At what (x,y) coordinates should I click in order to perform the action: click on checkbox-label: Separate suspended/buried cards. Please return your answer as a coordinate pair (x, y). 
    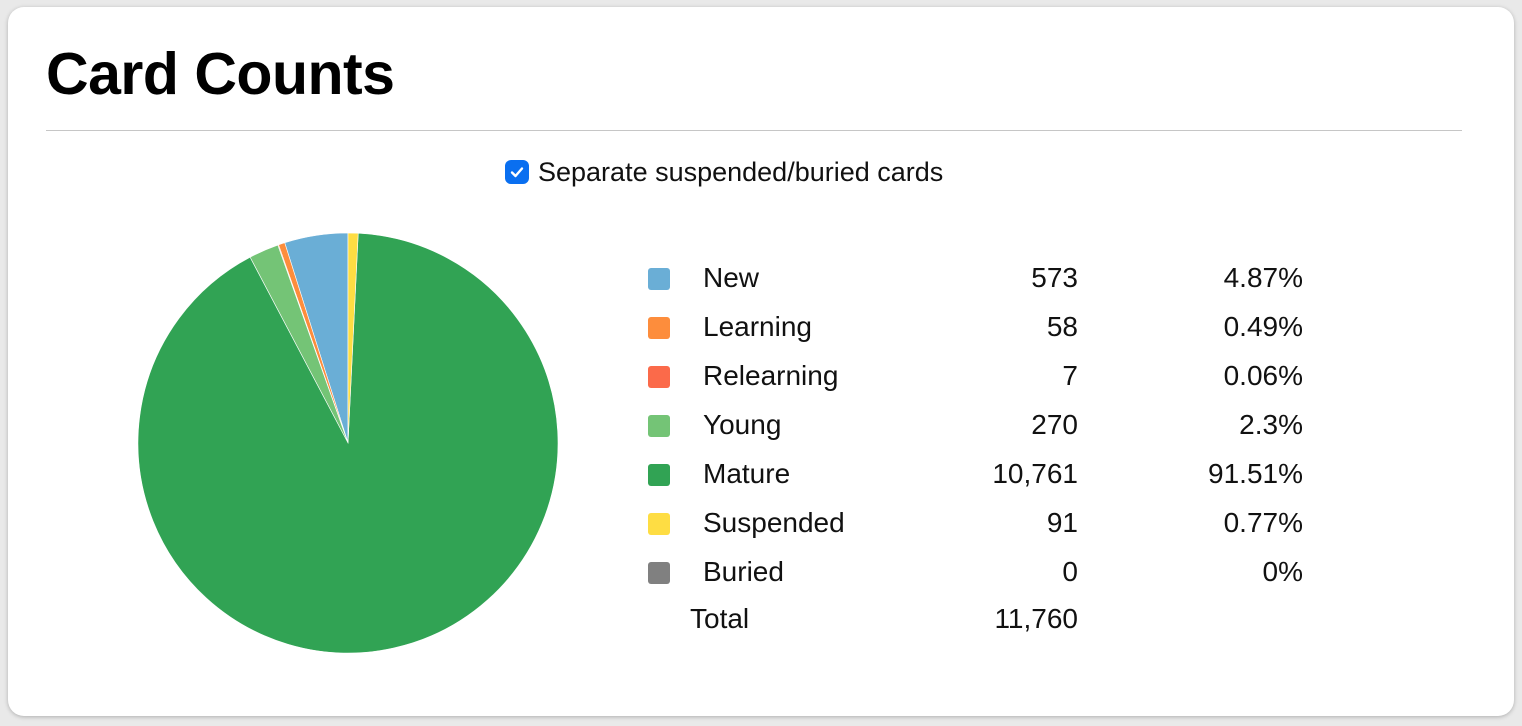
    Looking at the image, I should click on (741, 171).